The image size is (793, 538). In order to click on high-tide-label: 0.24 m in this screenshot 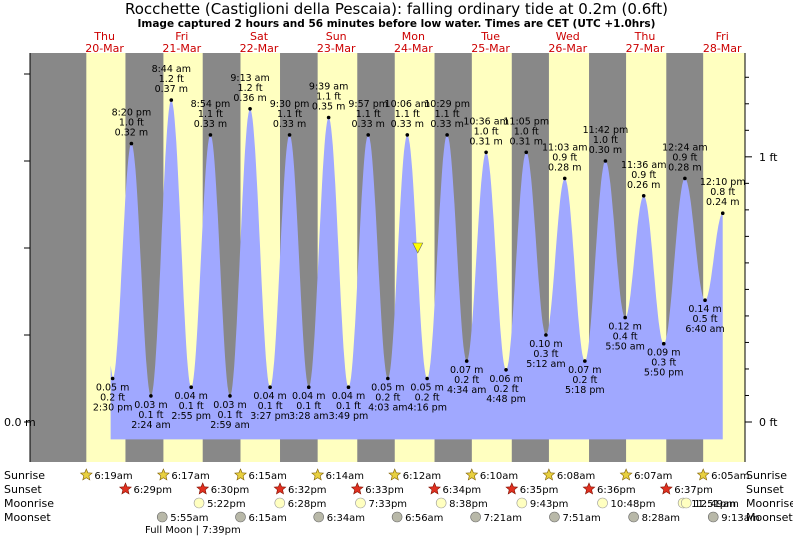, I will do `click(722, 202)`.